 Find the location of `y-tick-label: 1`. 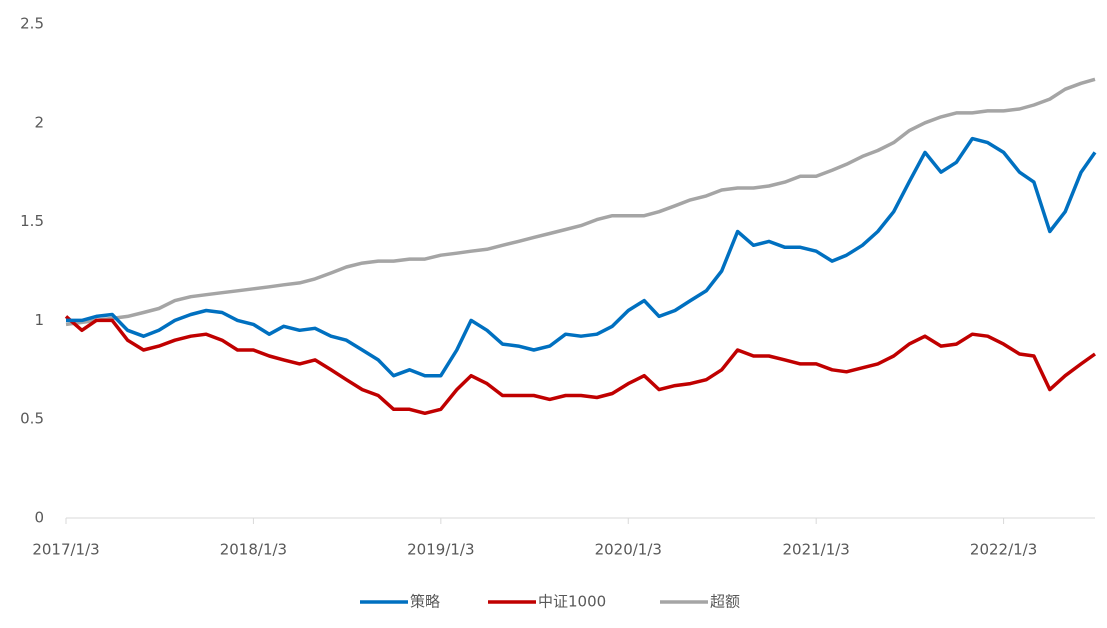

y-tick-label: 1 is located at coordinates (39, 320).